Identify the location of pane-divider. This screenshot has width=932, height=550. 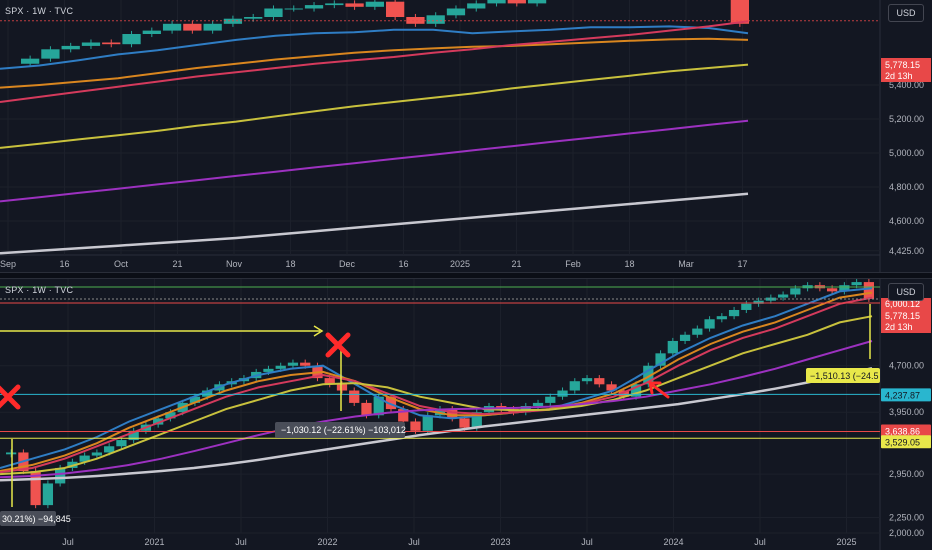
(466, 275).